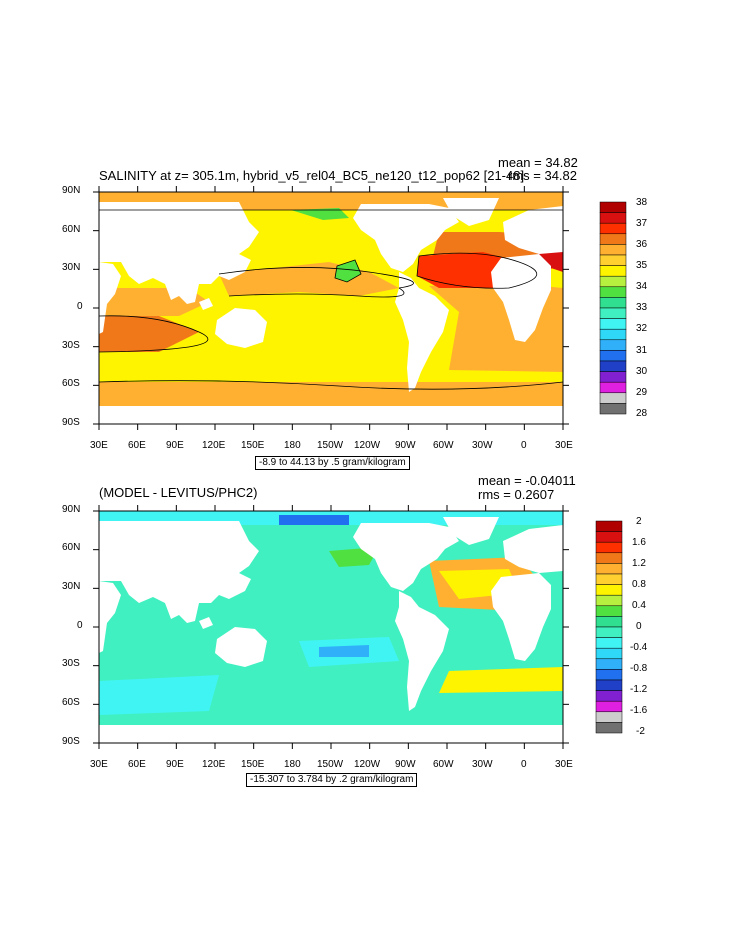  I want to click on arctic-fresh, so click(320, 214).